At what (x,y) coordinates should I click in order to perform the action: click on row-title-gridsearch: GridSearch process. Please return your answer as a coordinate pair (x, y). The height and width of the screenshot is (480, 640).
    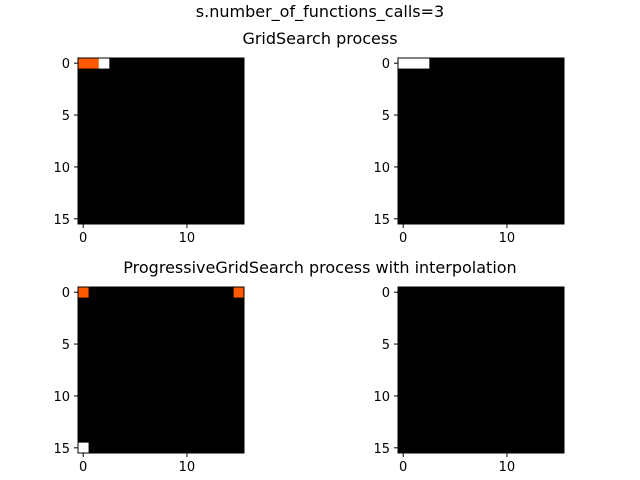
    Looking at the image, I should click on (320, 38).